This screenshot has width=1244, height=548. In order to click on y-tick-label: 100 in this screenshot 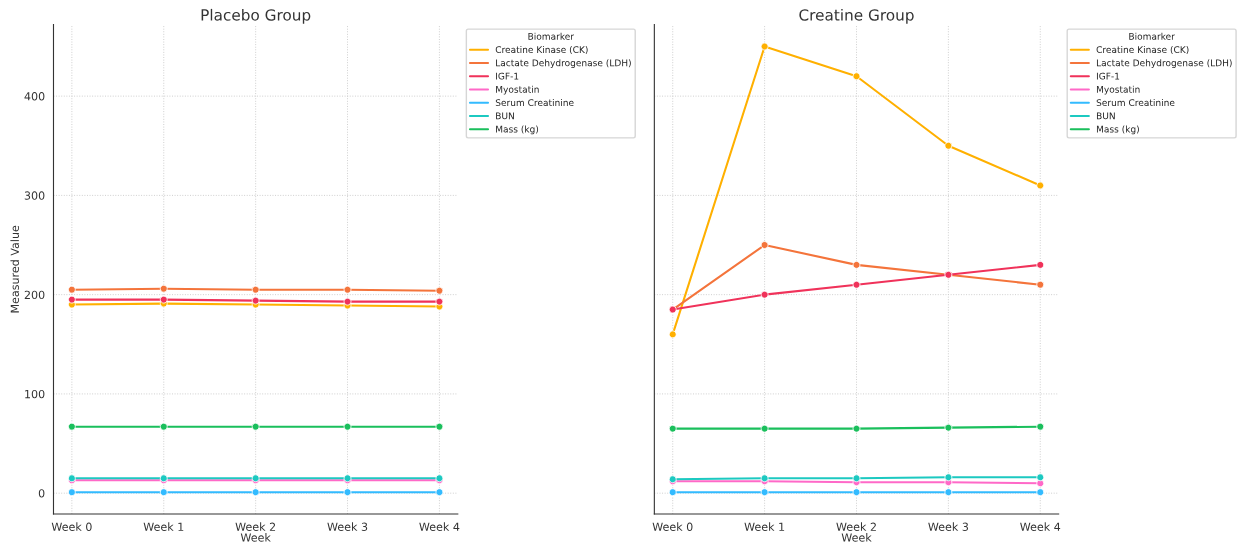, I will do `click(35, 394)`.